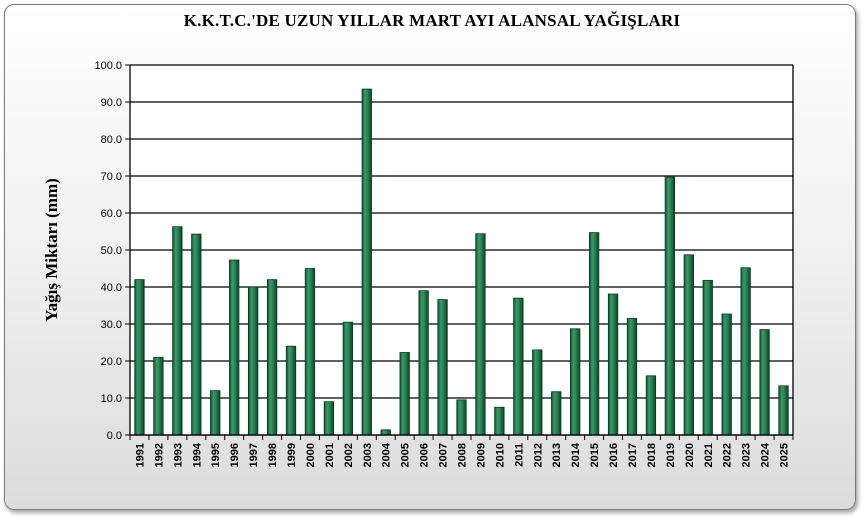  What do you see at coordinates (329, 418) in the screenshot?
I see `bar-2001` at bounding box center [329, 418].